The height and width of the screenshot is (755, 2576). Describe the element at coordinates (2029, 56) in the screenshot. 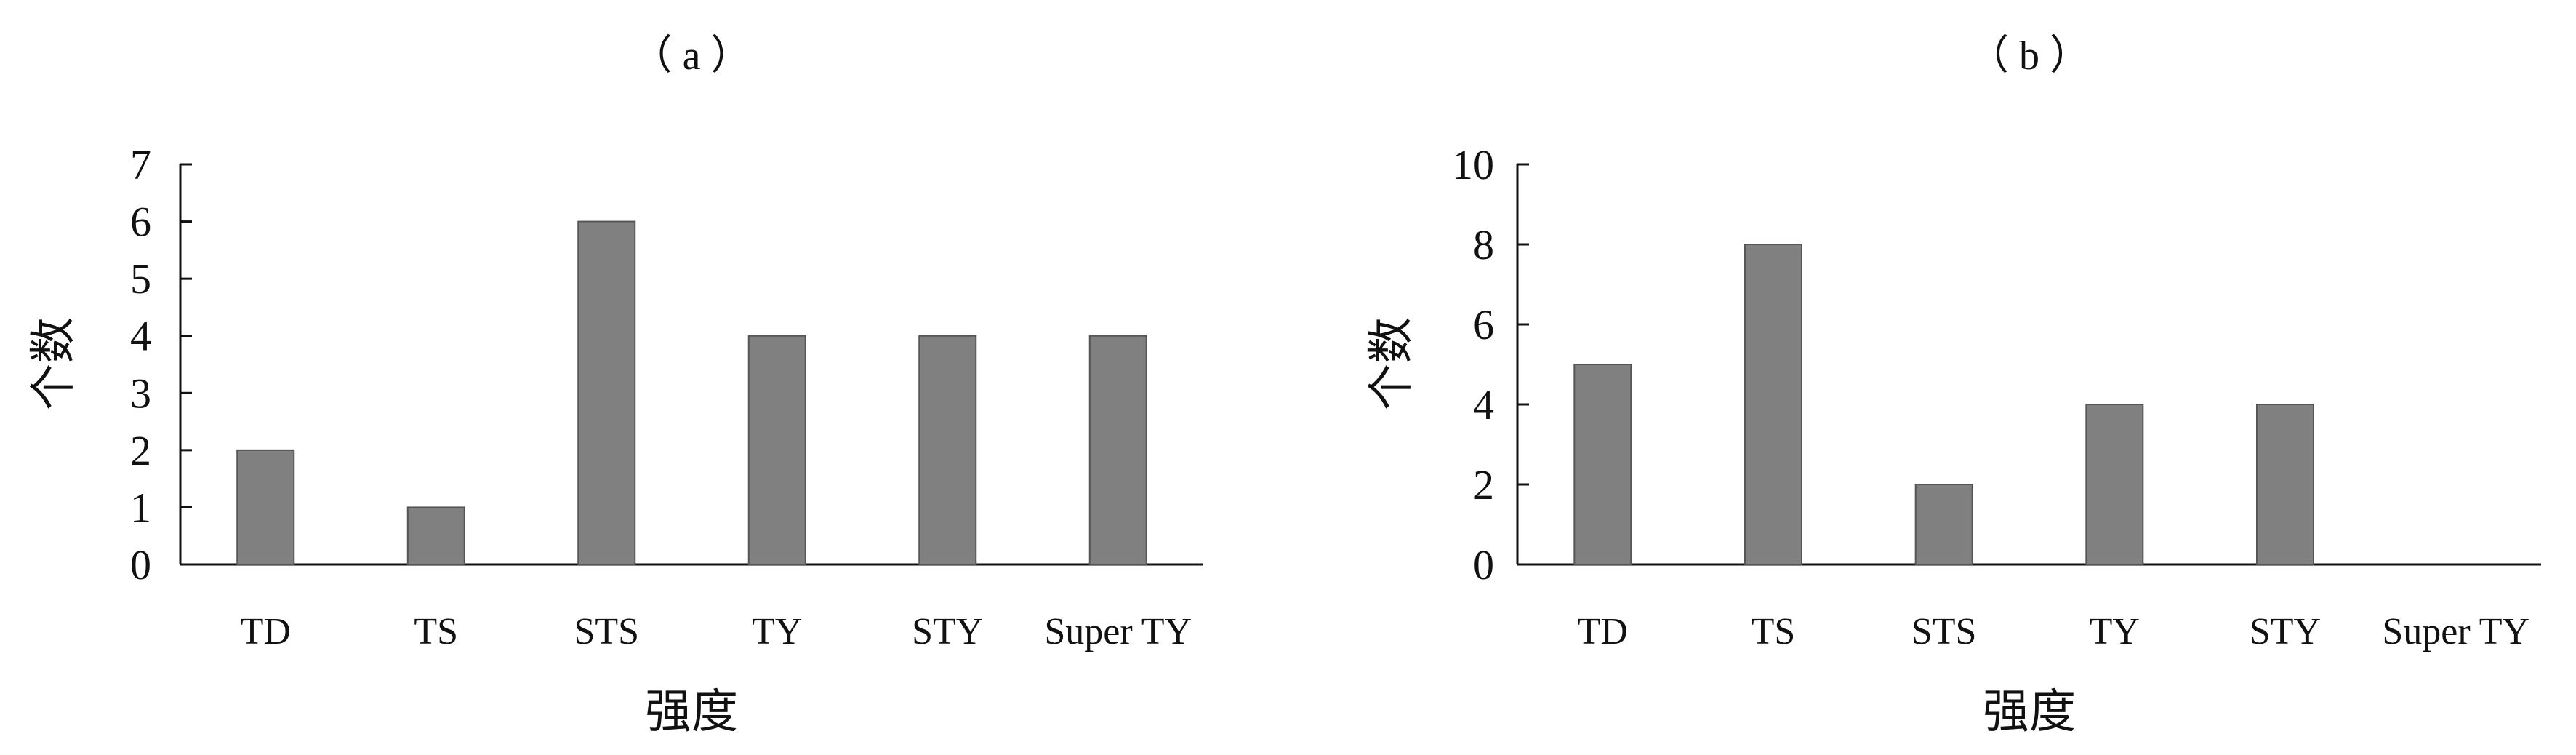

I see `chart-title: （ b ）` at that location.